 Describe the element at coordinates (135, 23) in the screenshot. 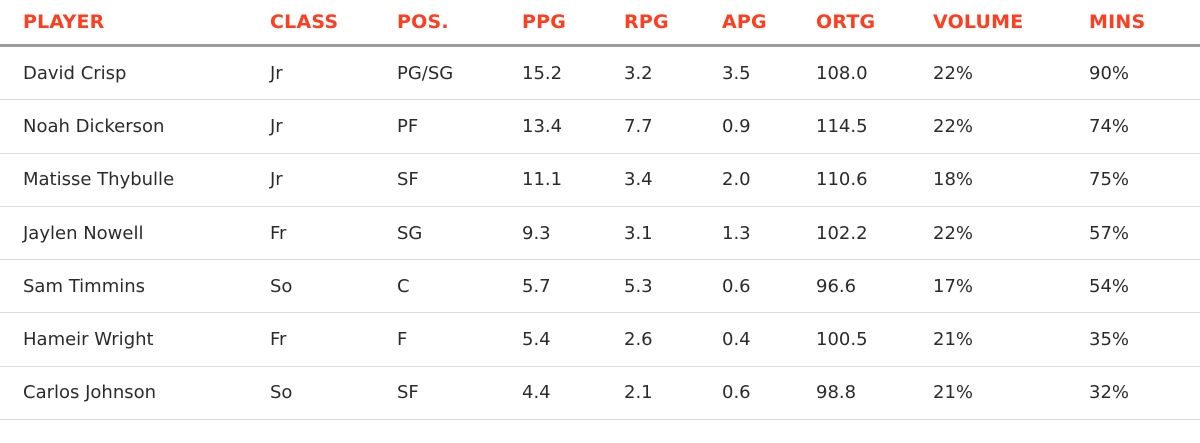

I see `column-header-player: PLAYER` at that location.